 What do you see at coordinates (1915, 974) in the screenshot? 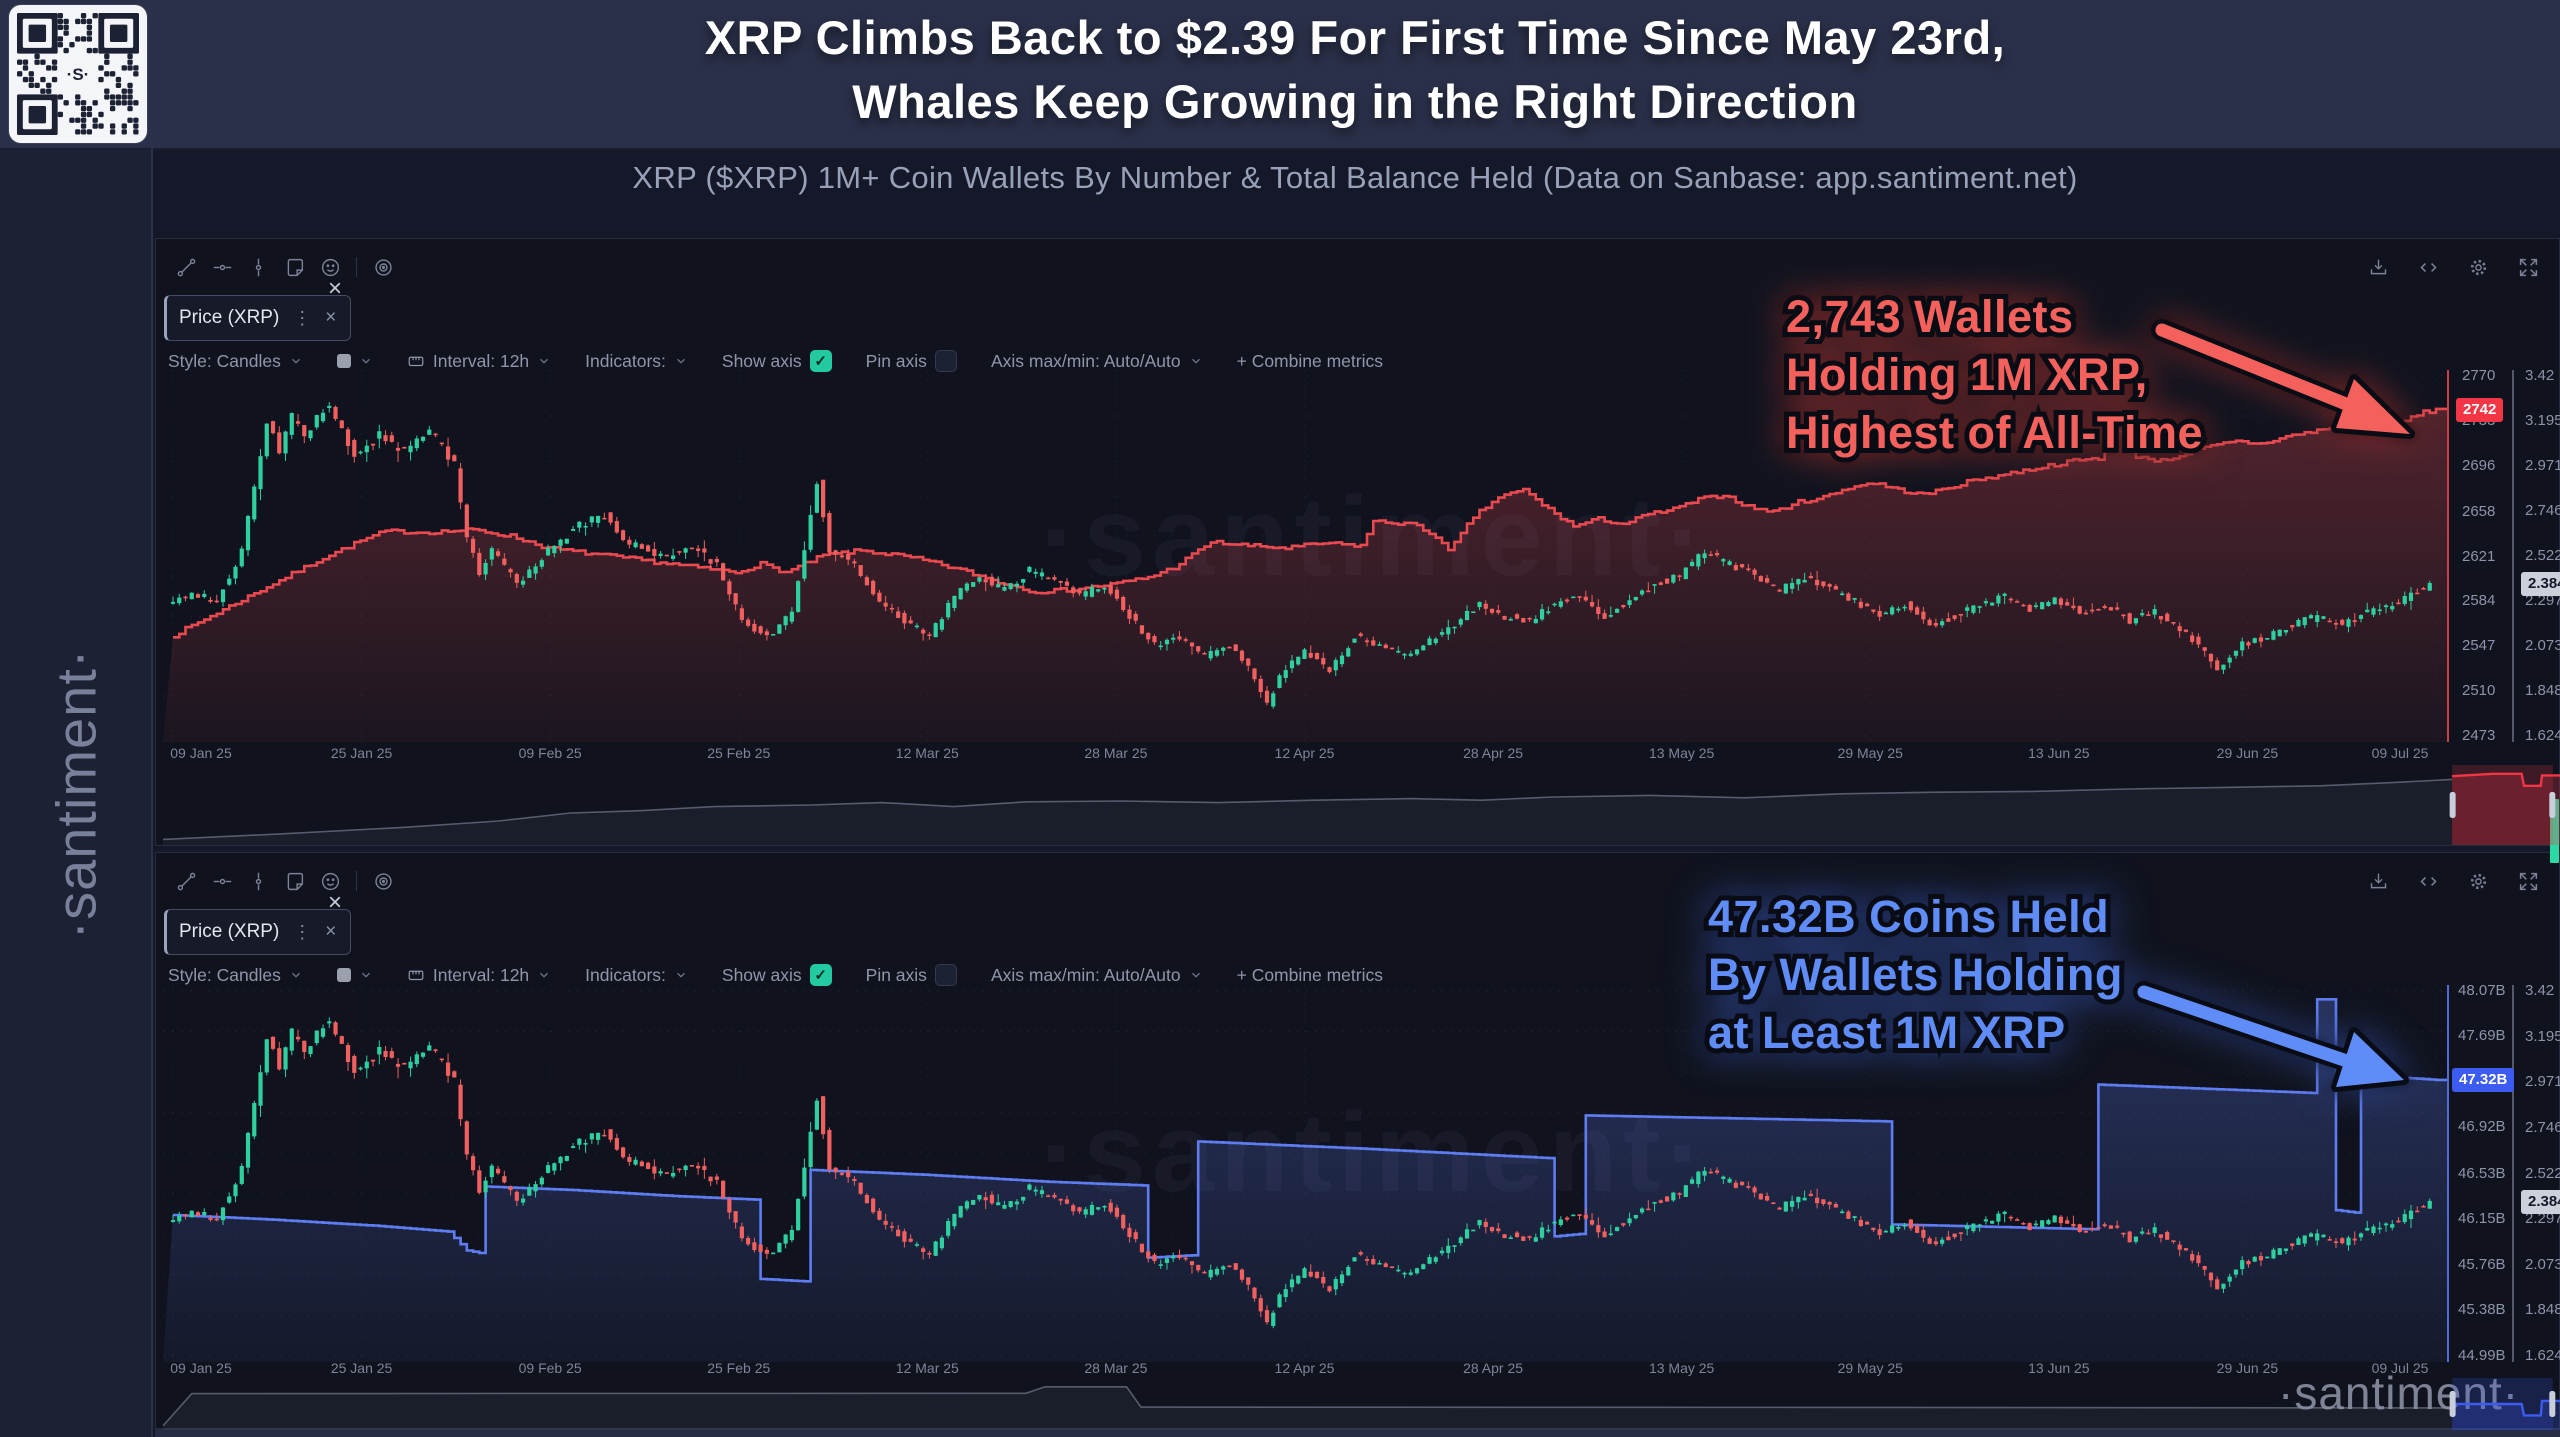
I see `annotation-text-line: By Wallets Holding` at bounding box center [1915, 974].